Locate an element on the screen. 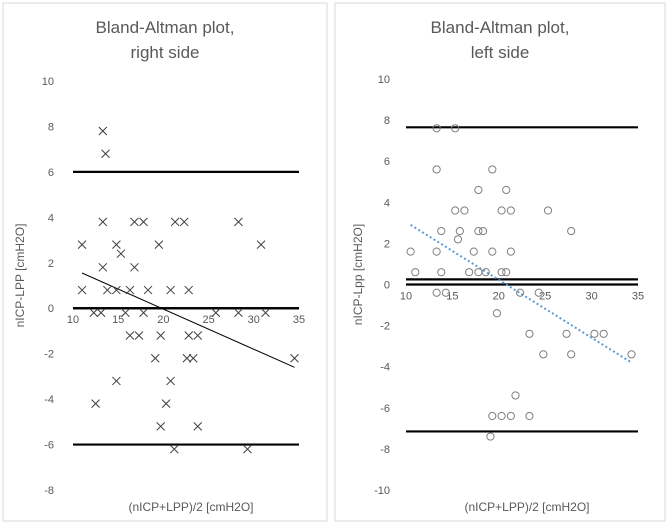 The width and height of the screenshot is (669, 528). chart-title-line: Bland-Altman plot, is located at coordinates (500, 27).